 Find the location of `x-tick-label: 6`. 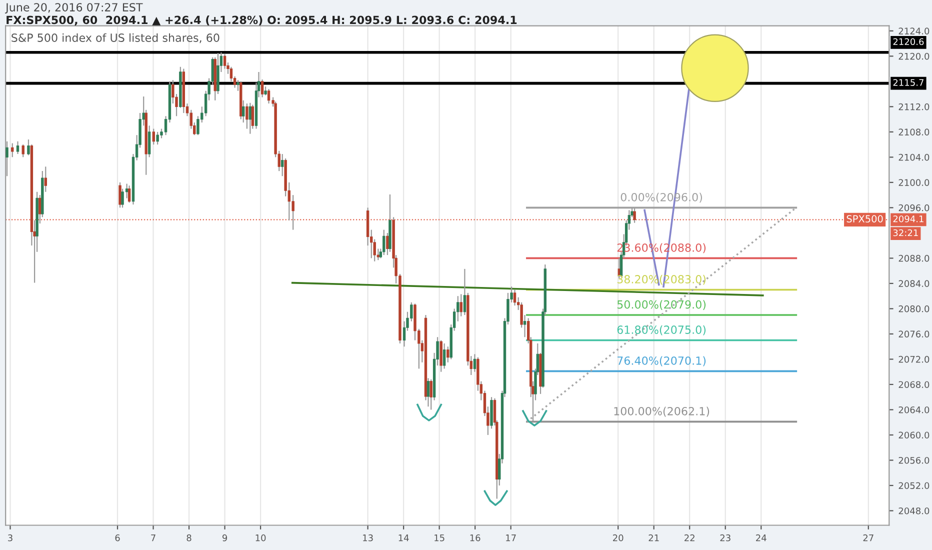

x-tick-label: 6 is located at coordinates (117, 538).